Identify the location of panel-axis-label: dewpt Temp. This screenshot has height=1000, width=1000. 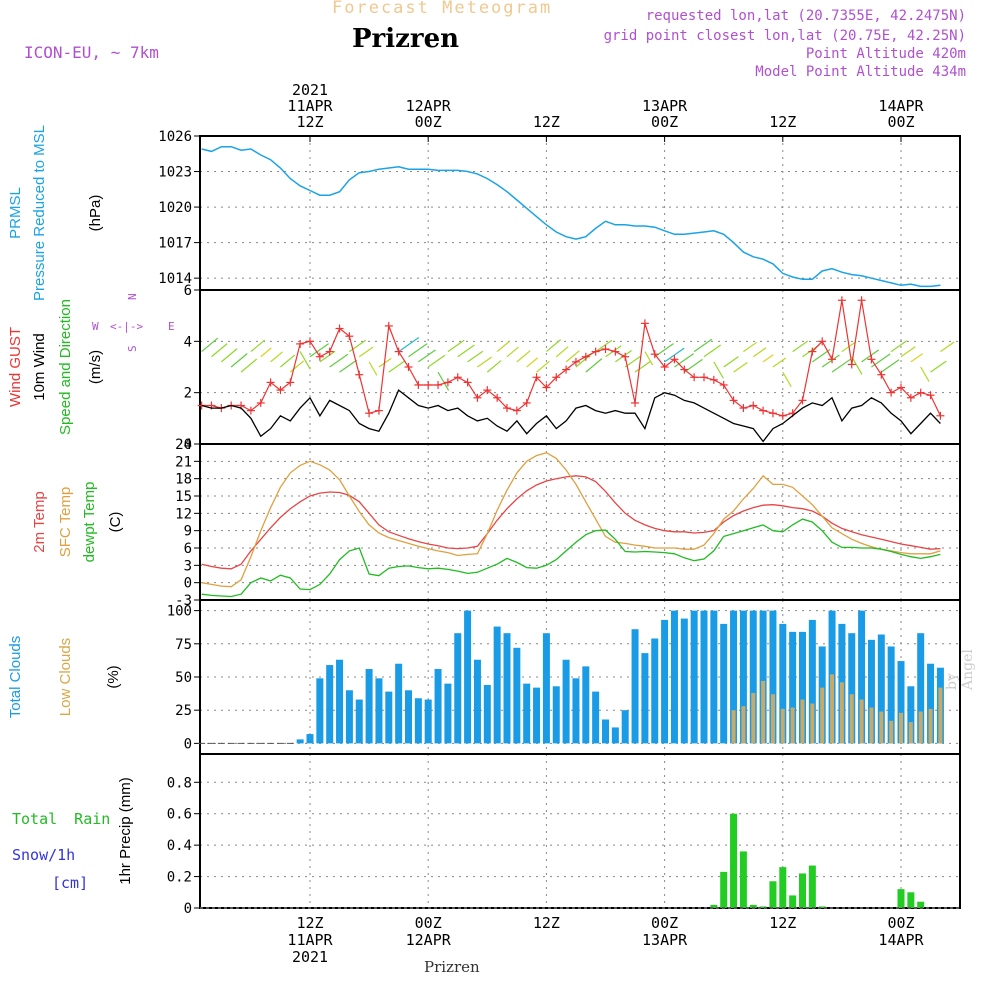
(89, 522).